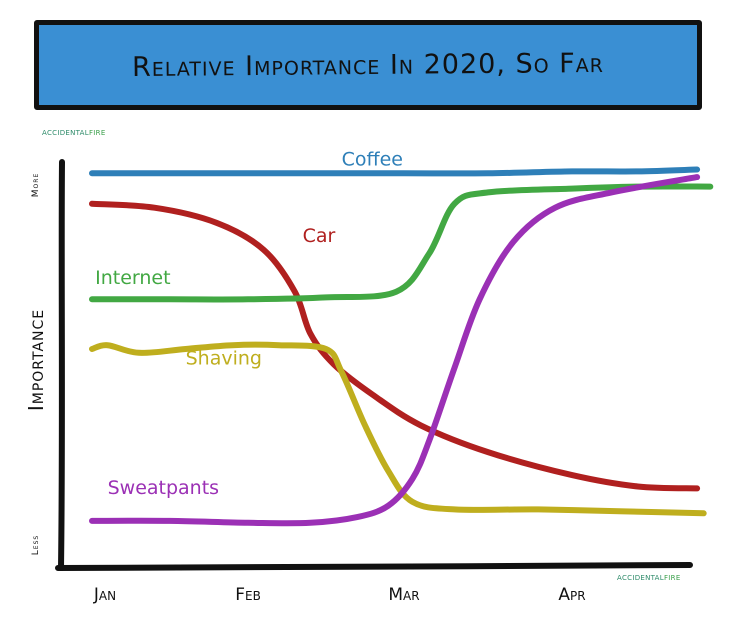 The image size is (750, 623). What do you see at coordinates (36, 185) in the screenshot?
I see `y-axis-top-label: More` at bounding box center [36, 185].